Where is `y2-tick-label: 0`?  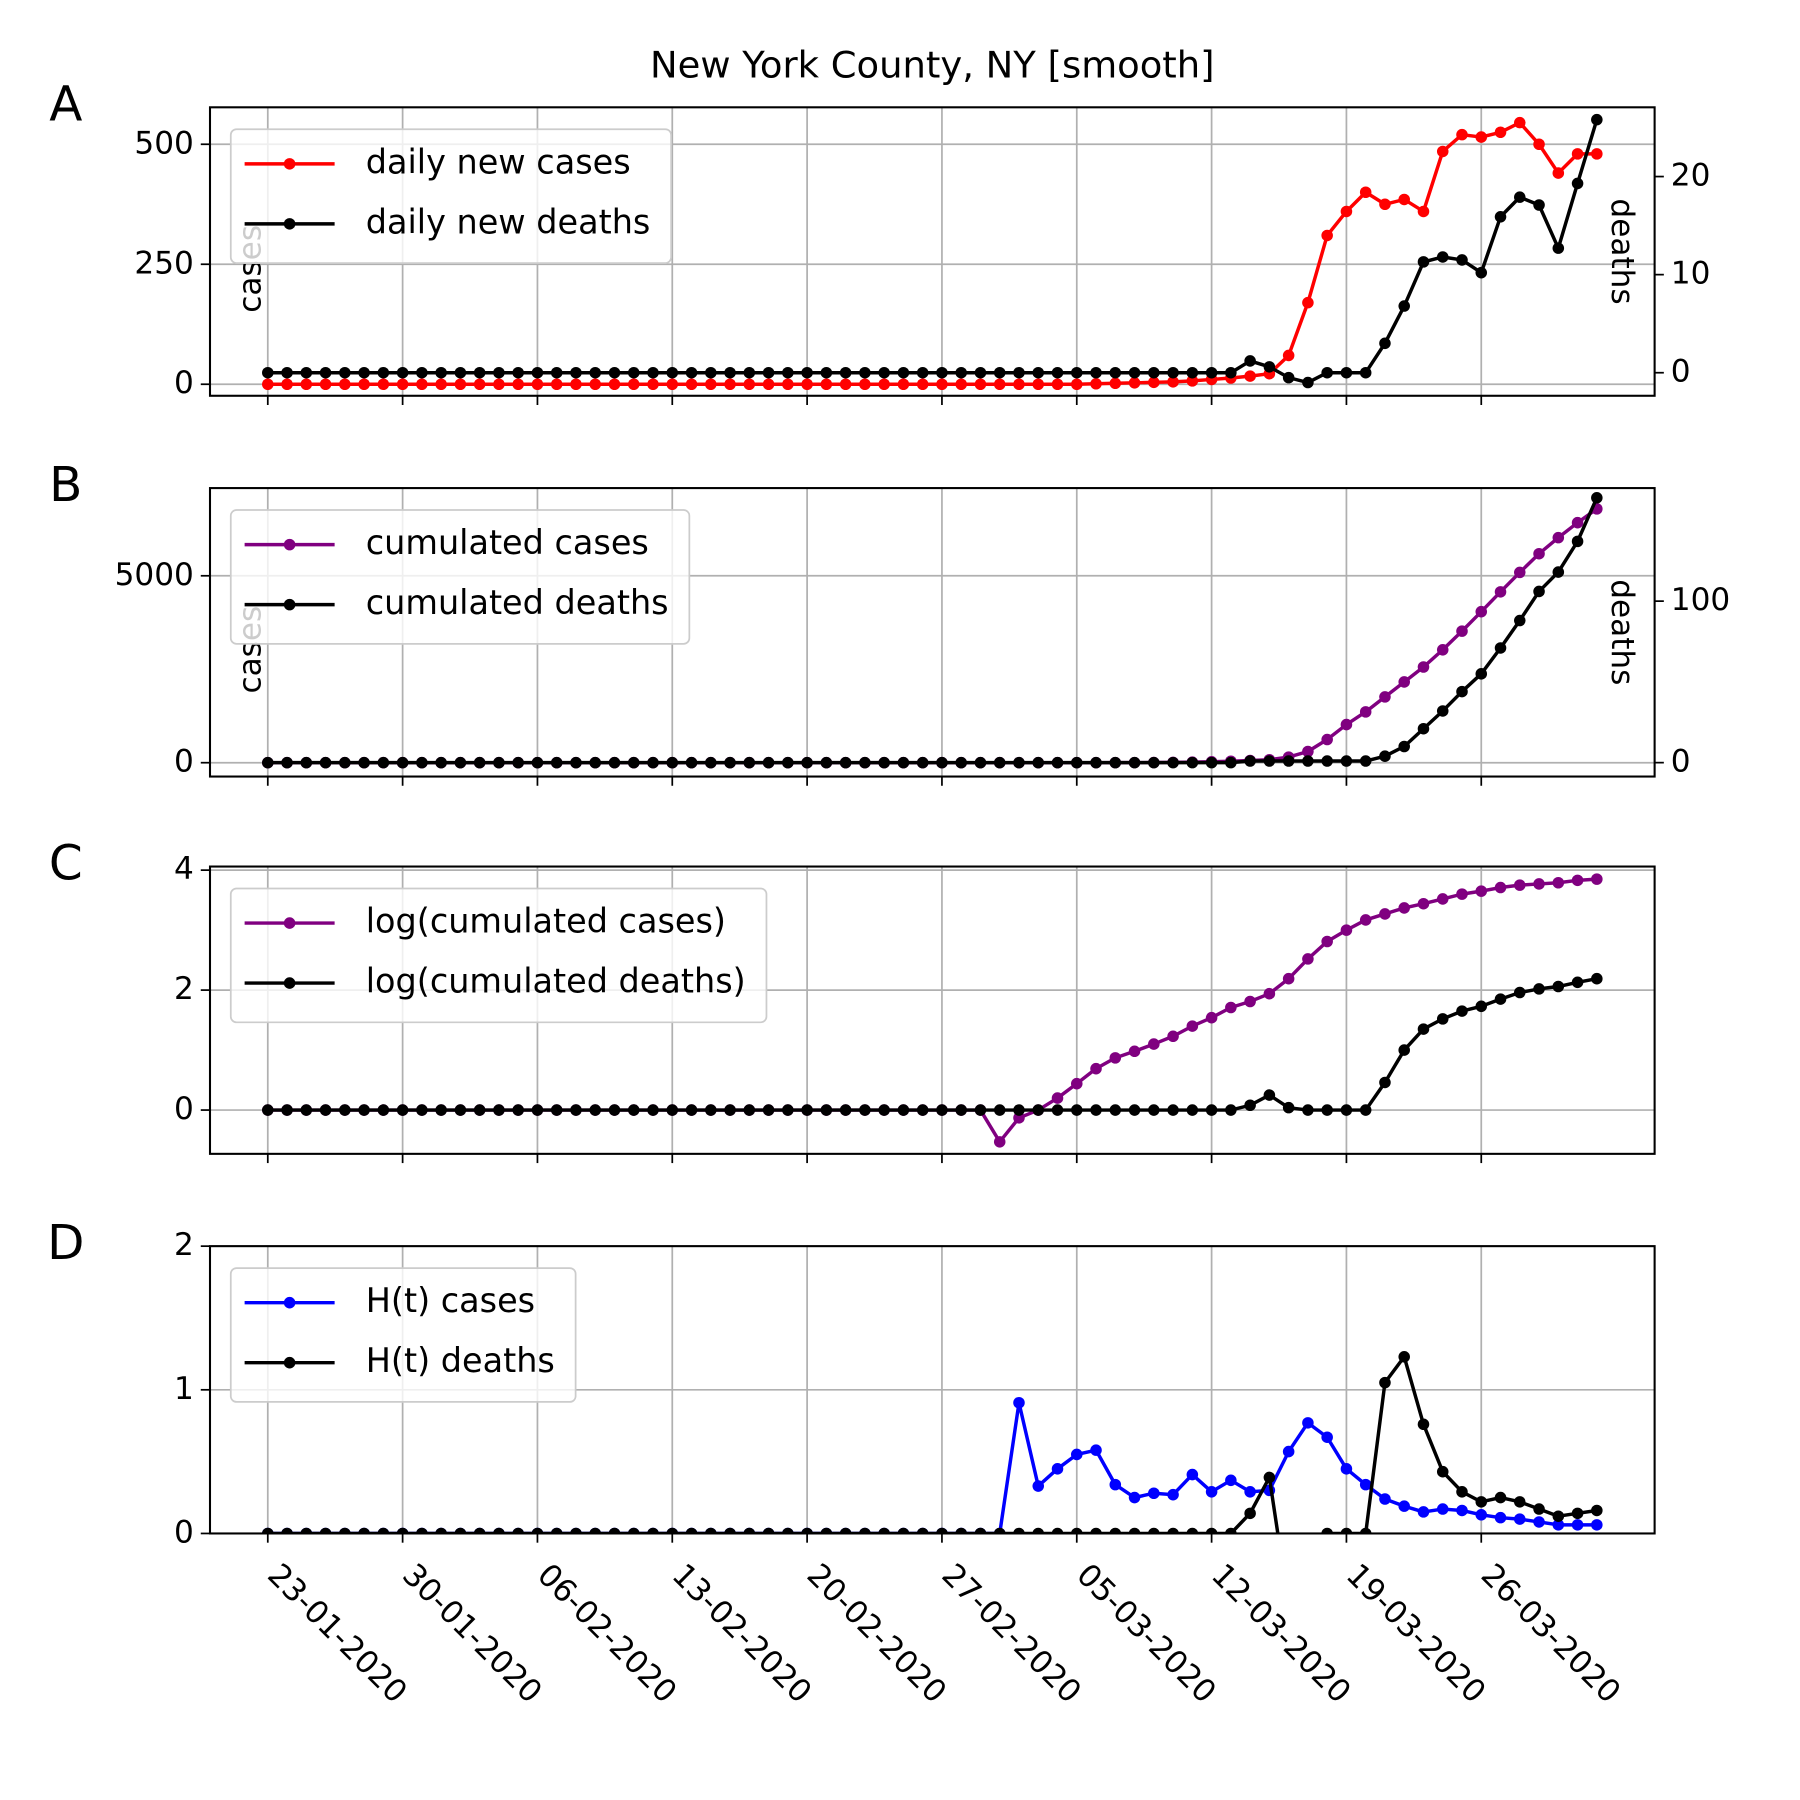
y2-tick-label: 0 is located at coordinates (1681, 762).